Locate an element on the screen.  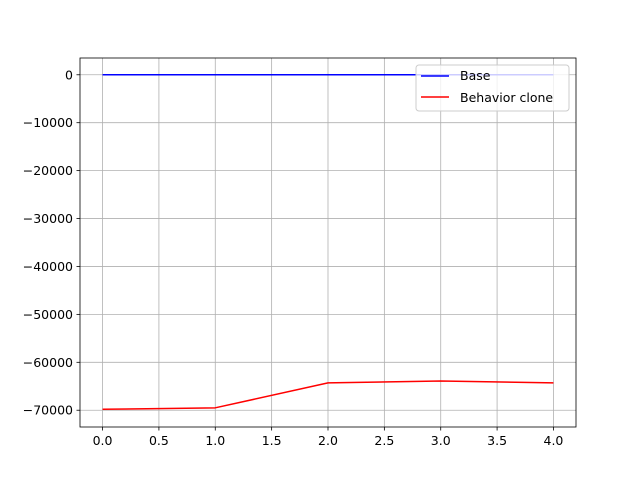
x-tick-label: 3.0 is located at coordinates (441, 440).